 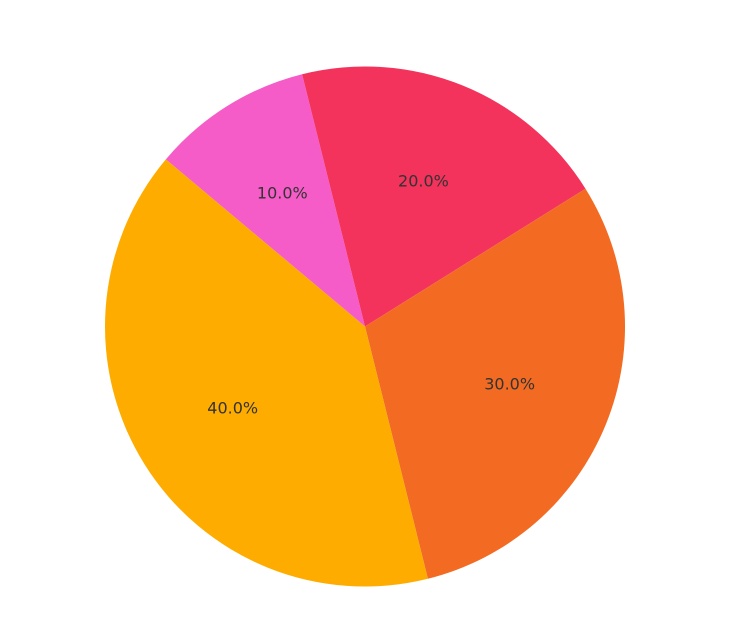 I want to click on pie-slice, so click(x=265, y=200).